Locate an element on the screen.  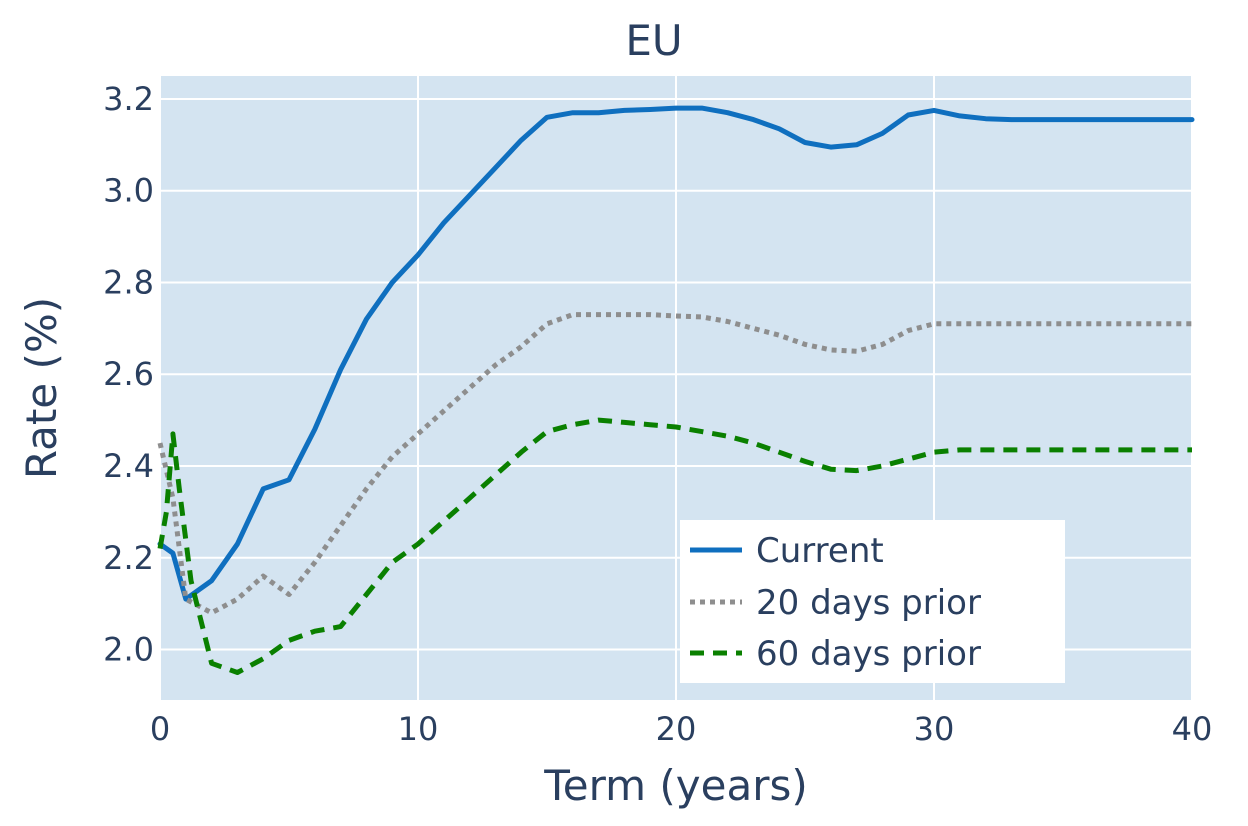
y-tick-label: 2.4 is located at coordinates (128, 466).